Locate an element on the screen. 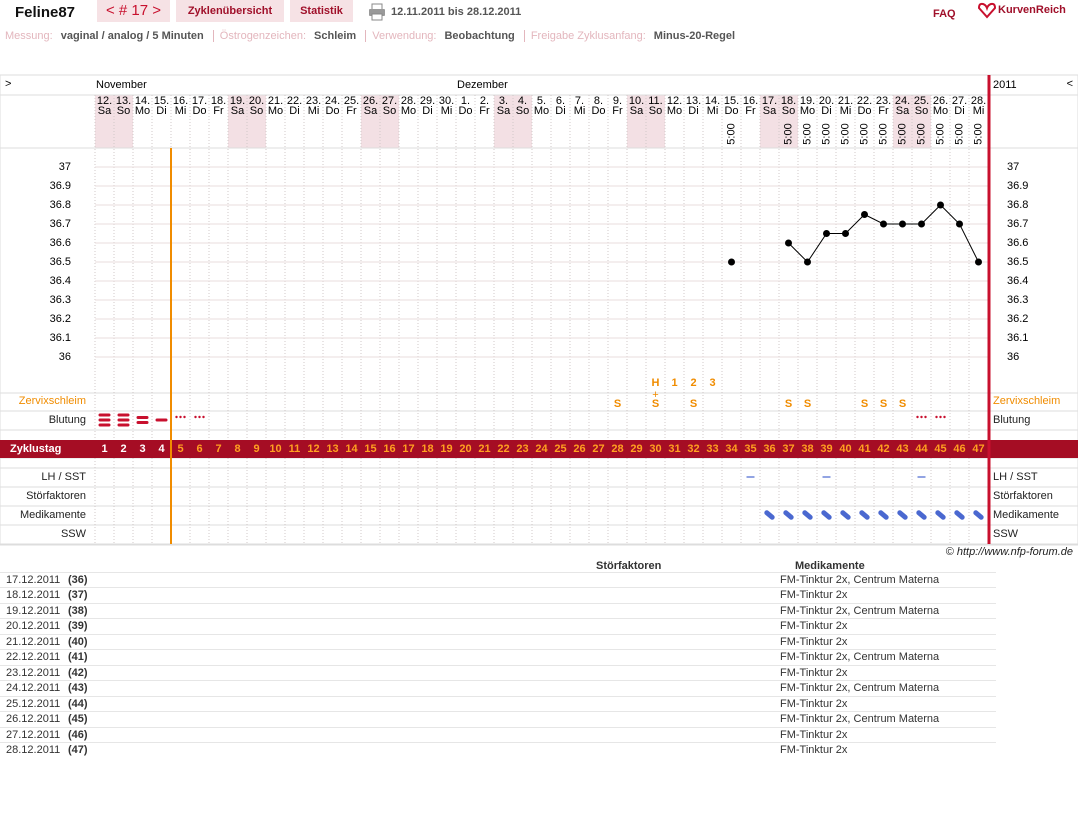 The image size is (1078, 824). cycle-day-number: 19 is located at coordinates (446, 449).